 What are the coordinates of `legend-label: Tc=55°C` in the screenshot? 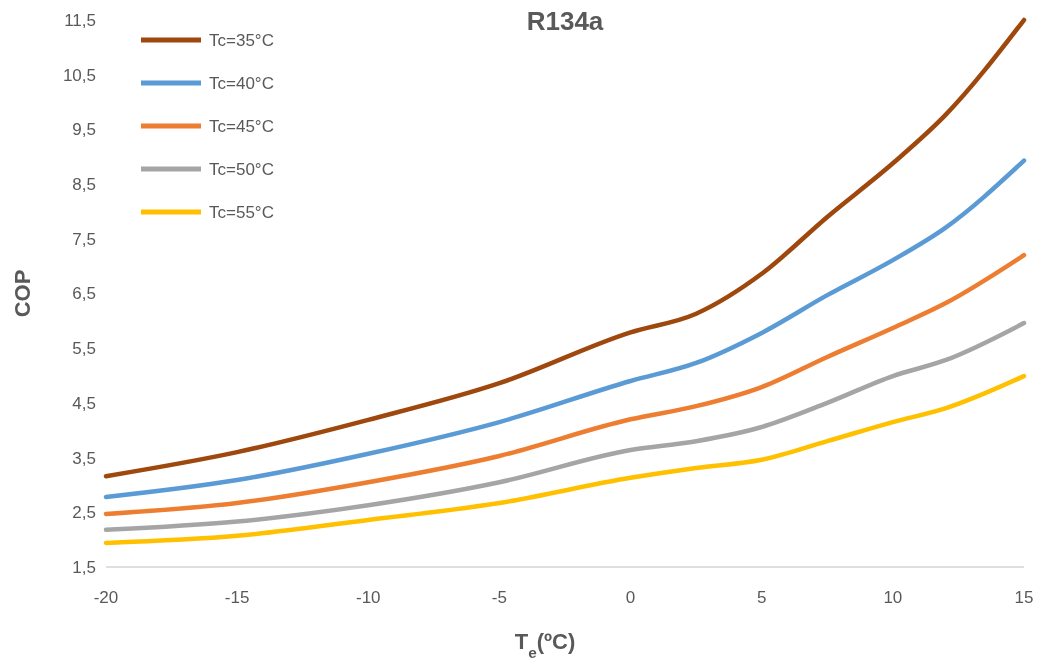 It's located at (241, 212).